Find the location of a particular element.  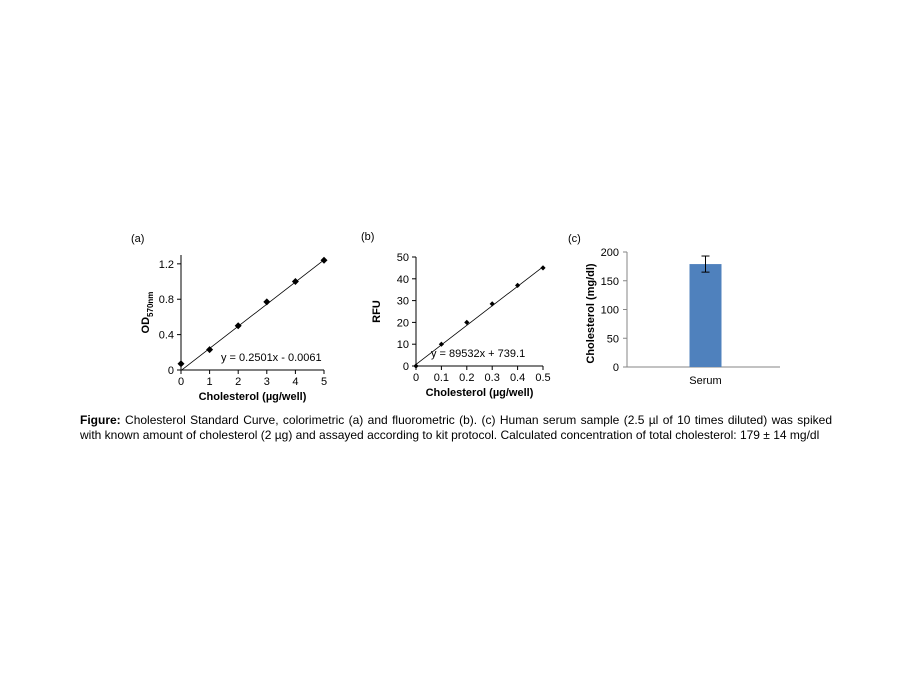

x-tick-label: 3 is located at coordinates (267, 382).